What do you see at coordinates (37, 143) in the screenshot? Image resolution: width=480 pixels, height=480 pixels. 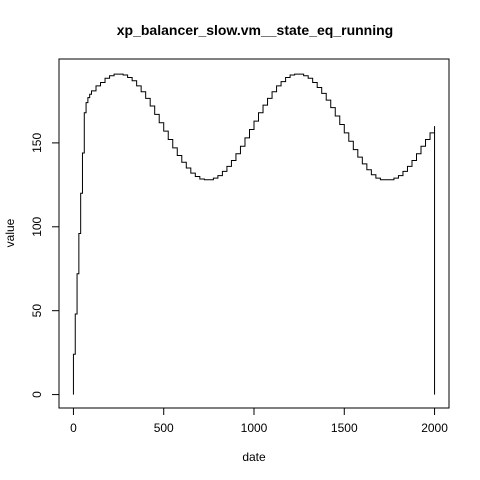 I see `y-tick-label: 150` at bounding box center [37, 143].